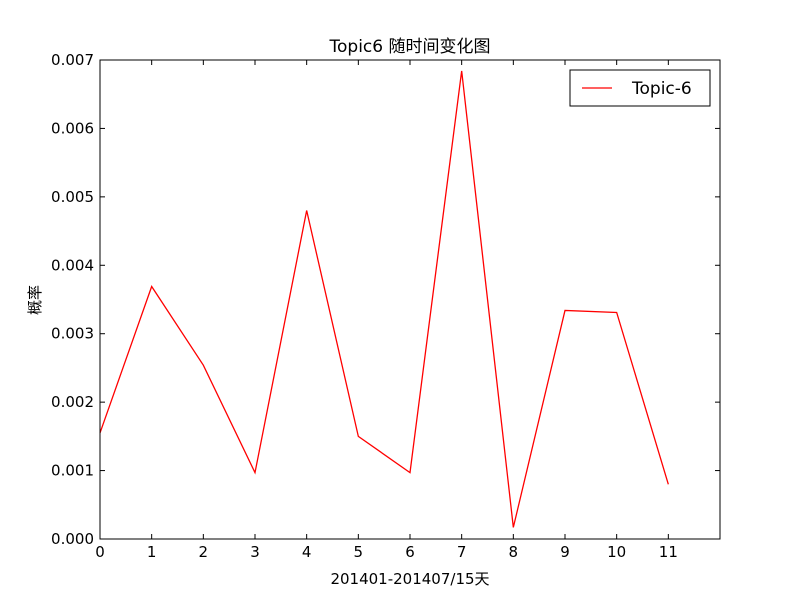 Image resolution: width=800 pixels, height=600 pixels. Describe the element at coordinates (204, 552) in the screenshot. I see `x-tick-label: 2` at that location.